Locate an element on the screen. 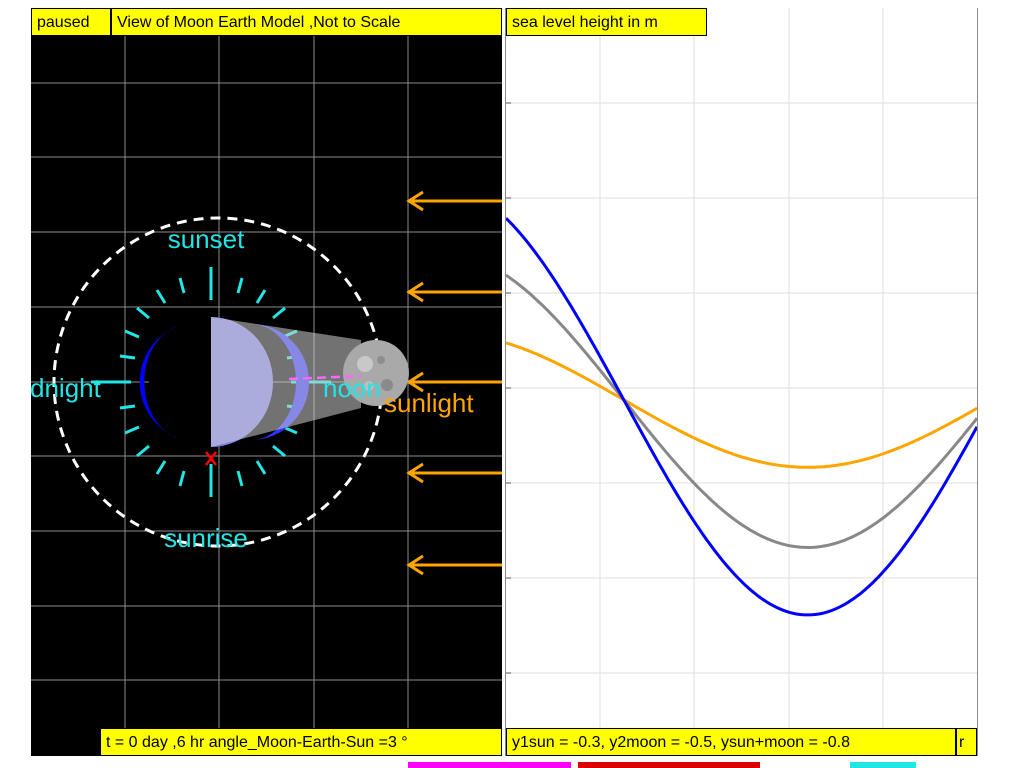 This screenshot has height=768, width=1024. readout-extra: r is located at coordinates (966, 742).